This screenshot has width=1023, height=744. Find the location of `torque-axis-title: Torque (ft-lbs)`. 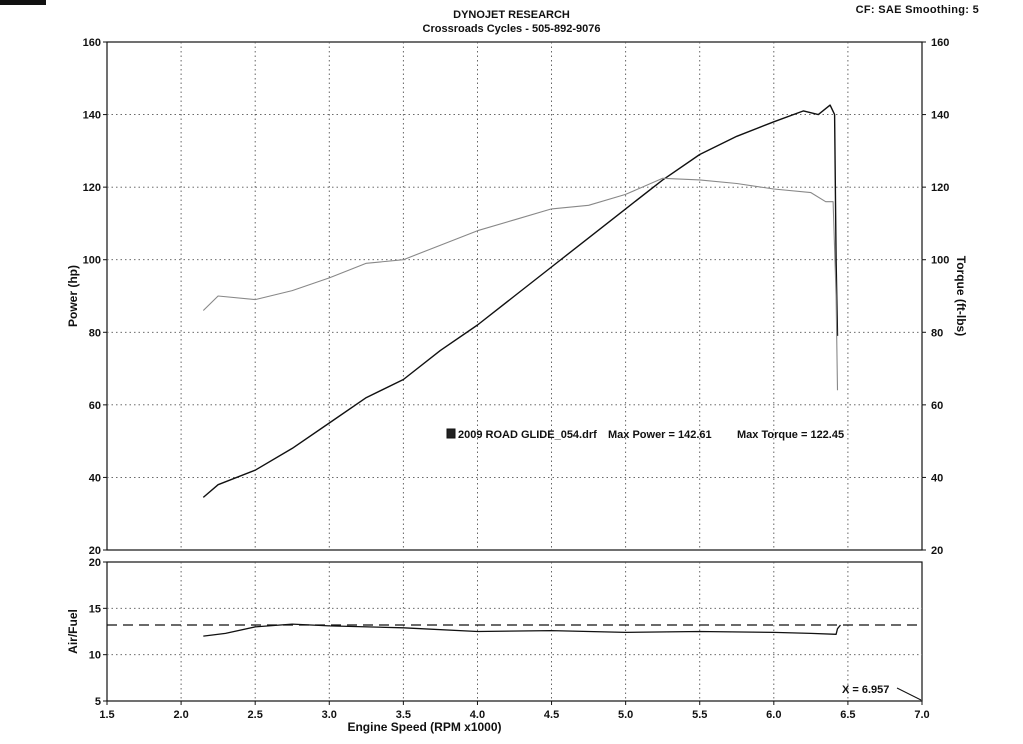

torque-axis-title: Torque (ft-lbs) is located at coordinates (961, 296).